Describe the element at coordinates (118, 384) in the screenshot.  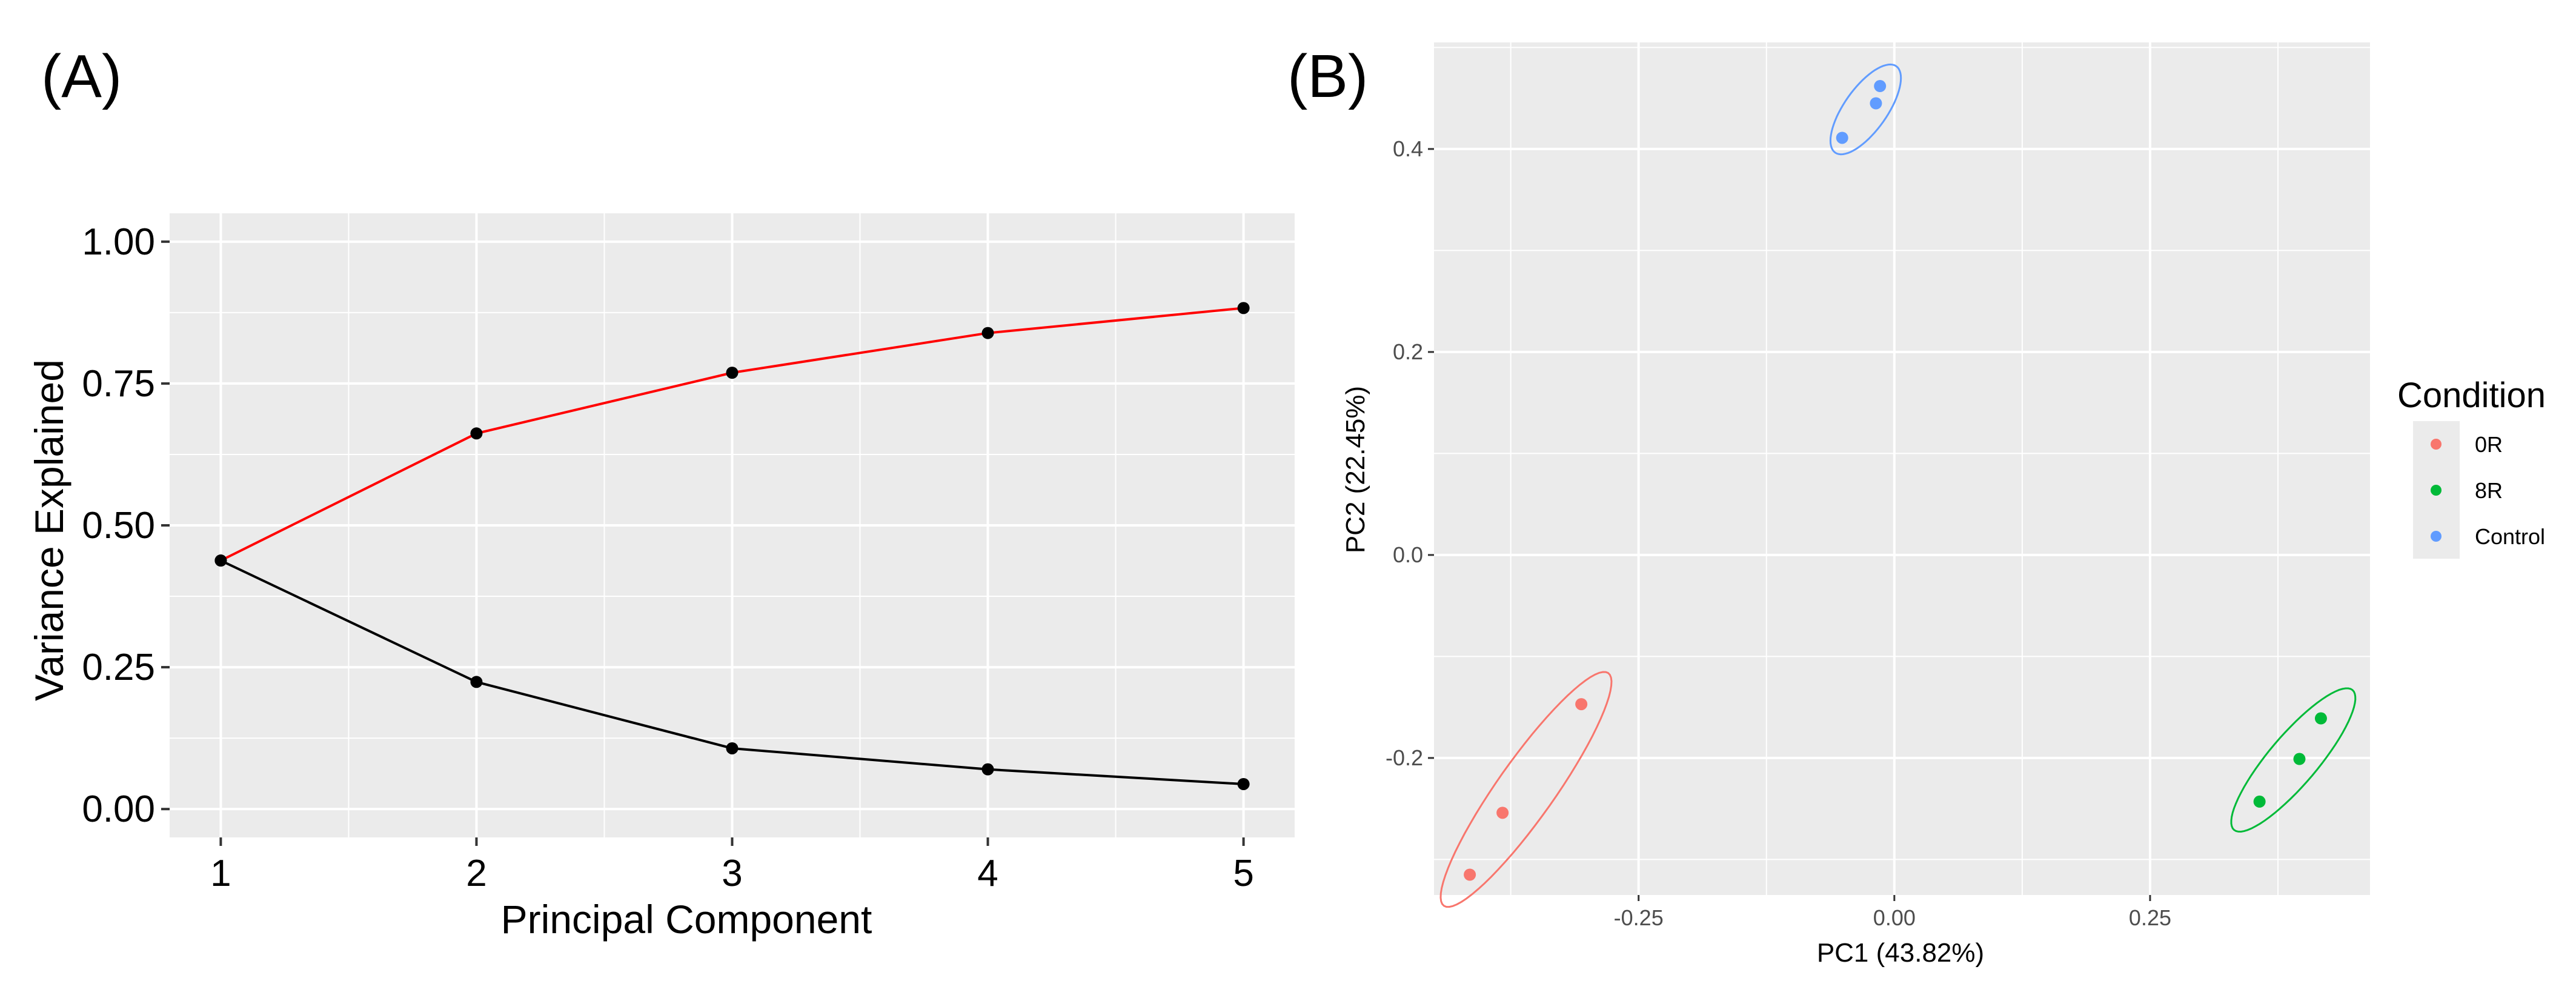
I see `y-tick-label: 0.75` at that location.